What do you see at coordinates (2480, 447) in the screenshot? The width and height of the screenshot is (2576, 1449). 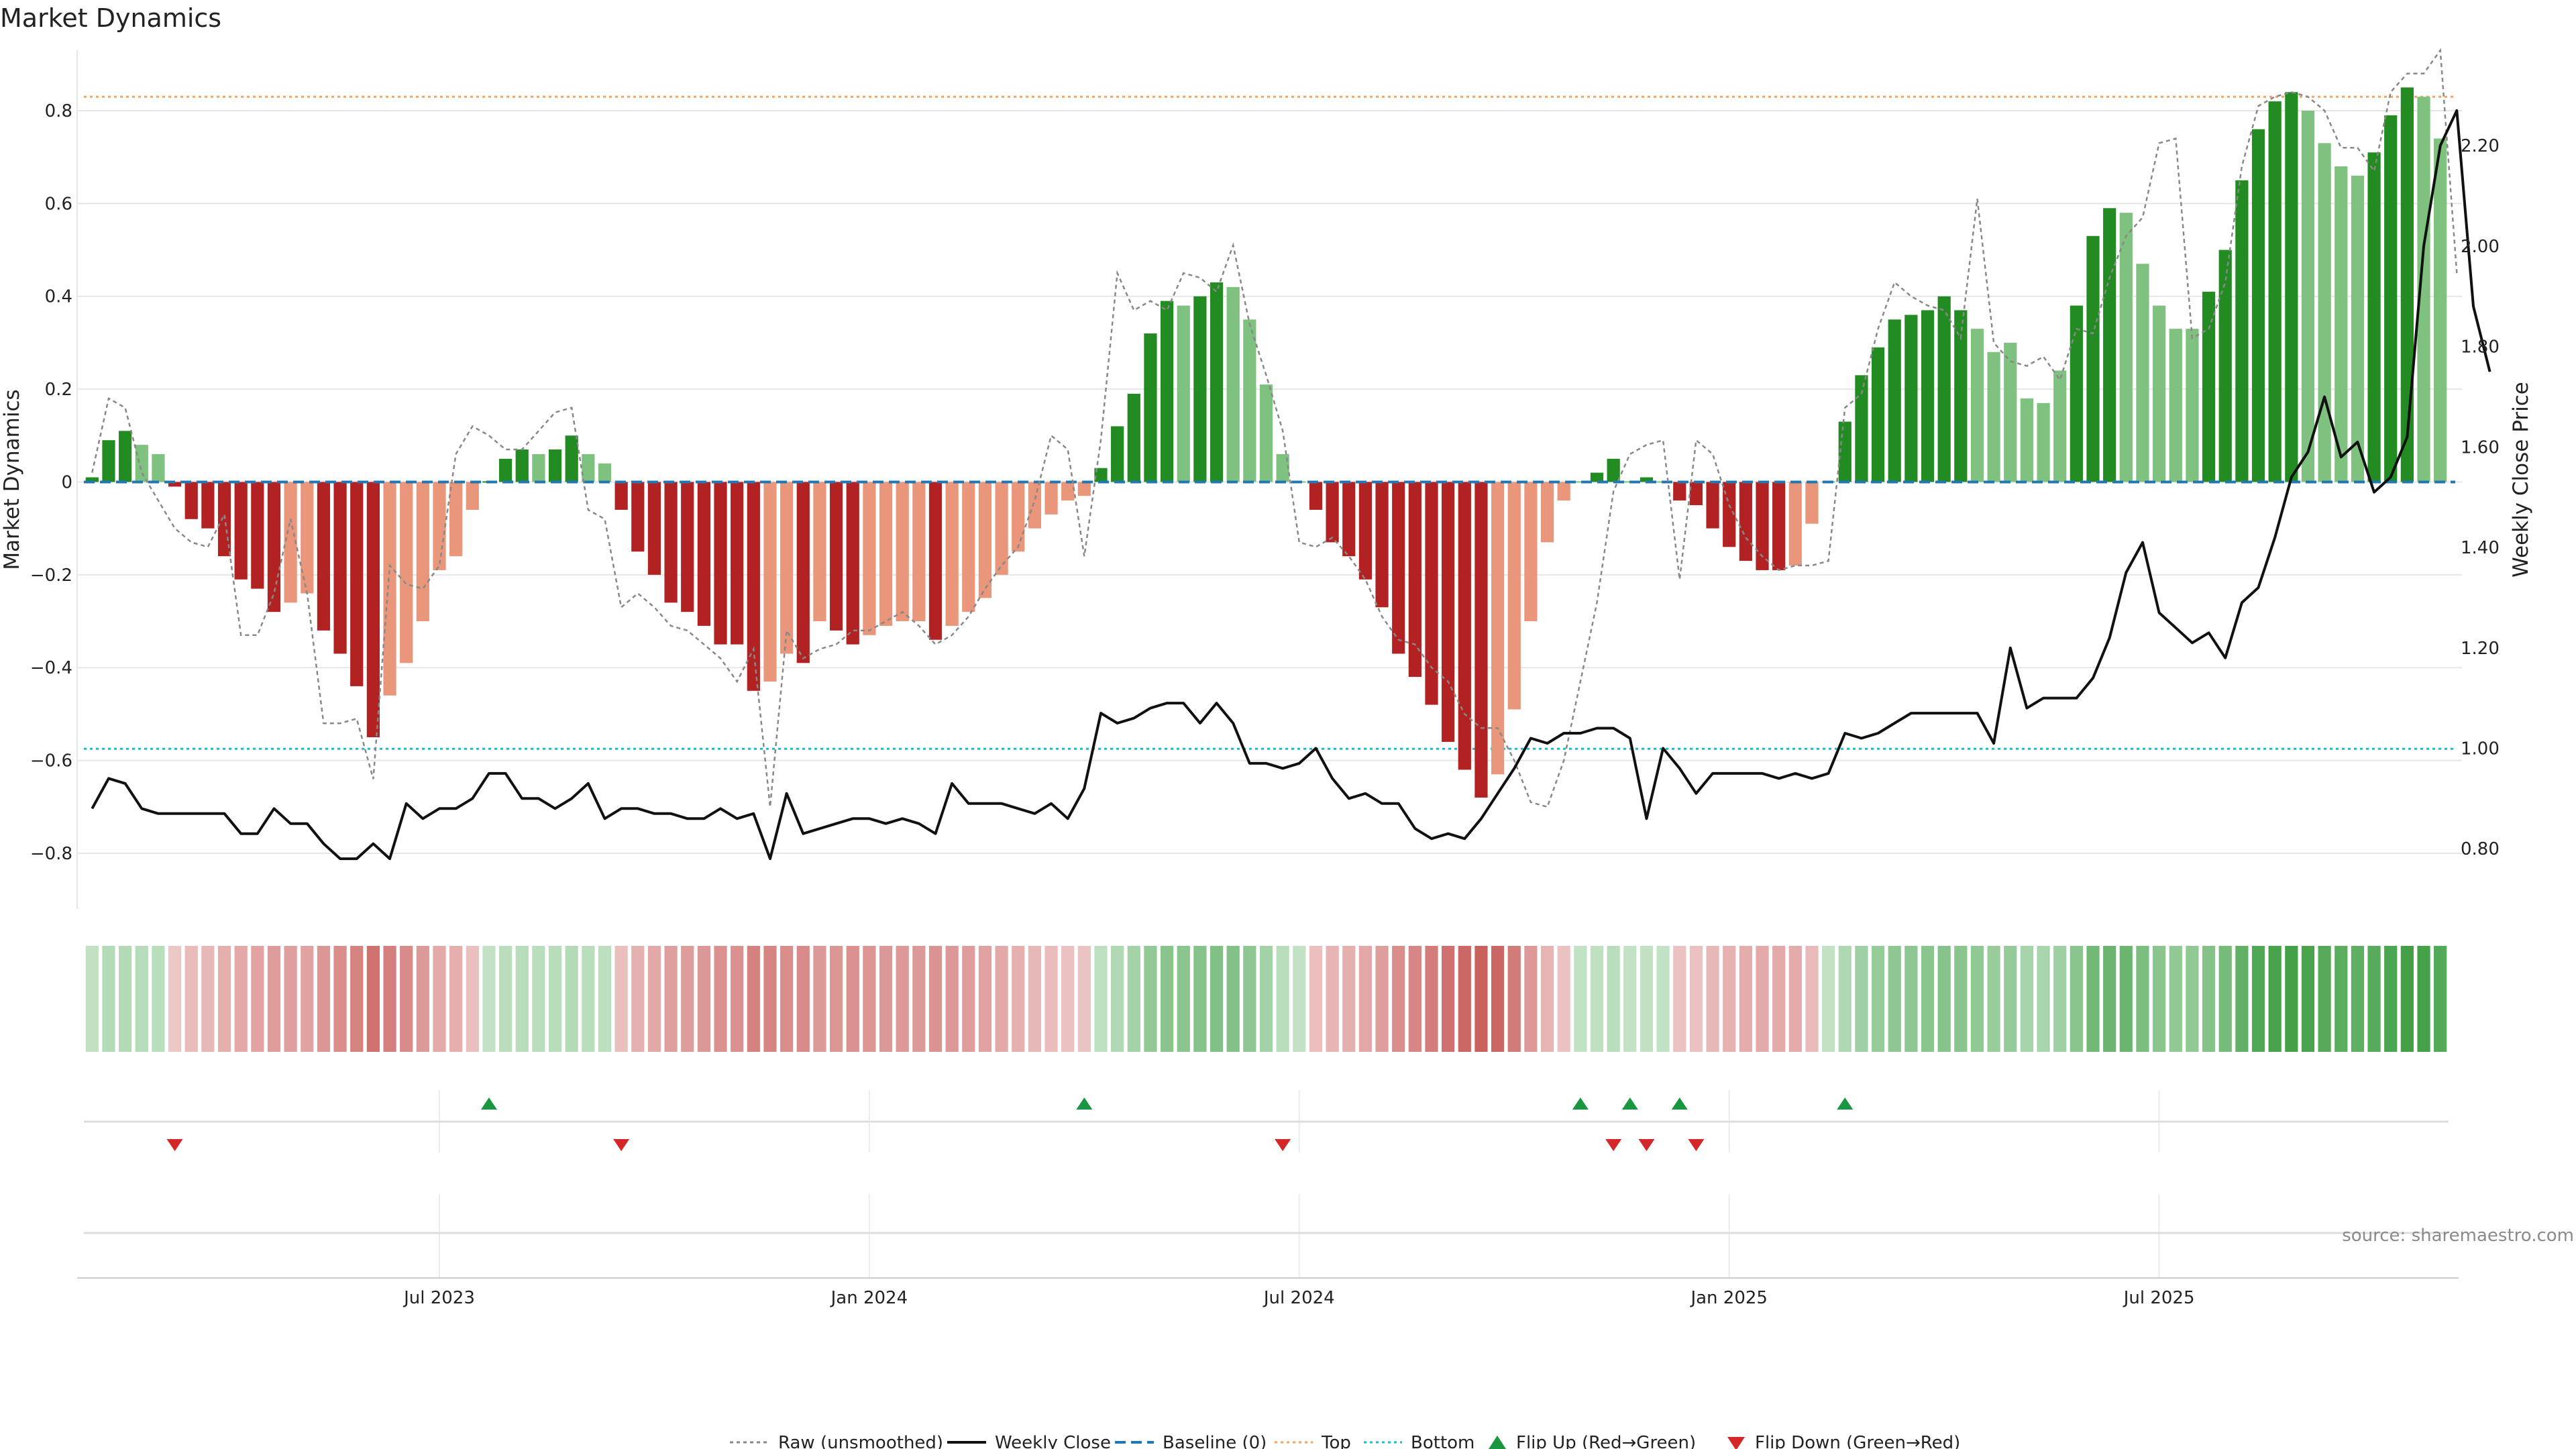 I see `right-tick-label: 1.60` at bounding box center [2480, 447].